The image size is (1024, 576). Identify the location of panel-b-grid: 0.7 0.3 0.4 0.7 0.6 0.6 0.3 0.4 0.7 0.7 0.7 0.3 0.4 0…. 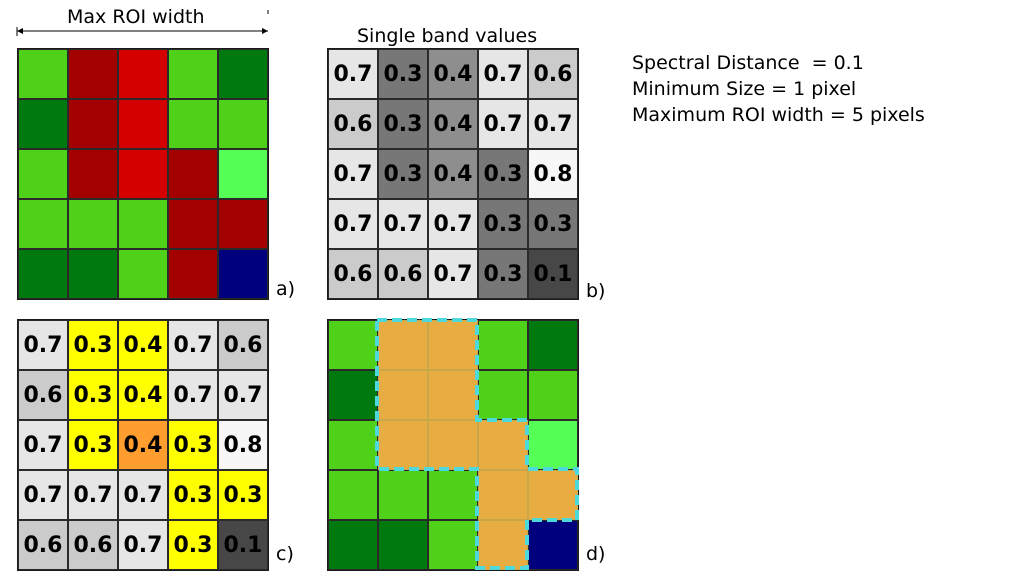
(453, 174).